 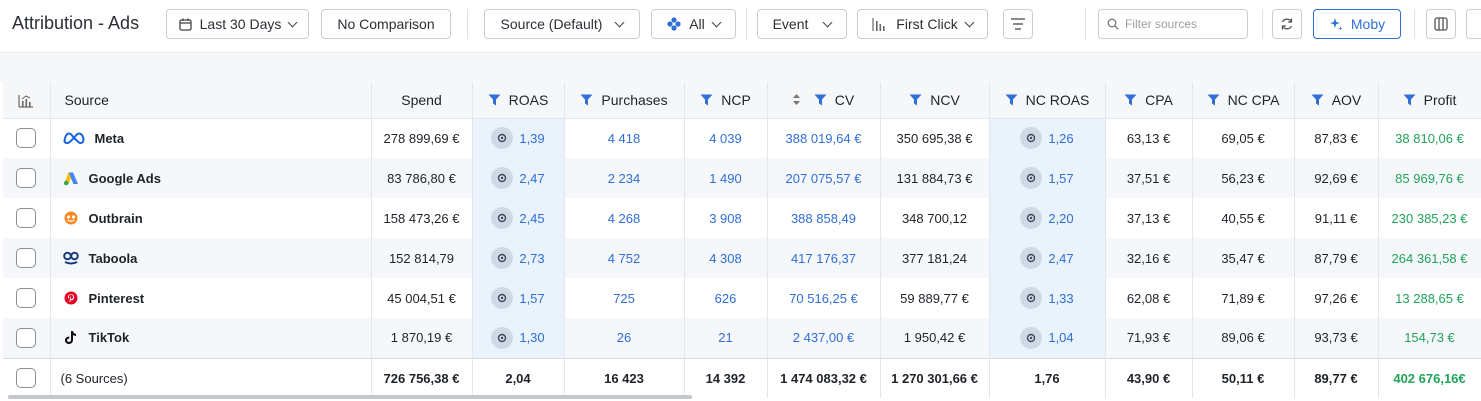 What do you see at coordinates (211, 218) in the screenshot?
I see `source-cell: Outbrain` at bounding box center [211, 218].